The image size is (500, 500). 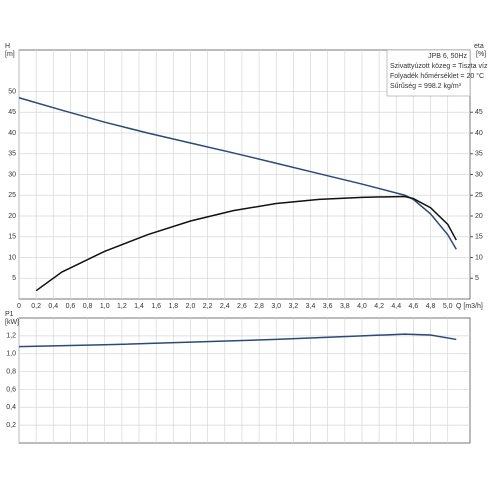 What do you see at coordinates (173, 306) in the screenshot?
I see `x-tick-label: 1,8` at bounding box center [173, 306].